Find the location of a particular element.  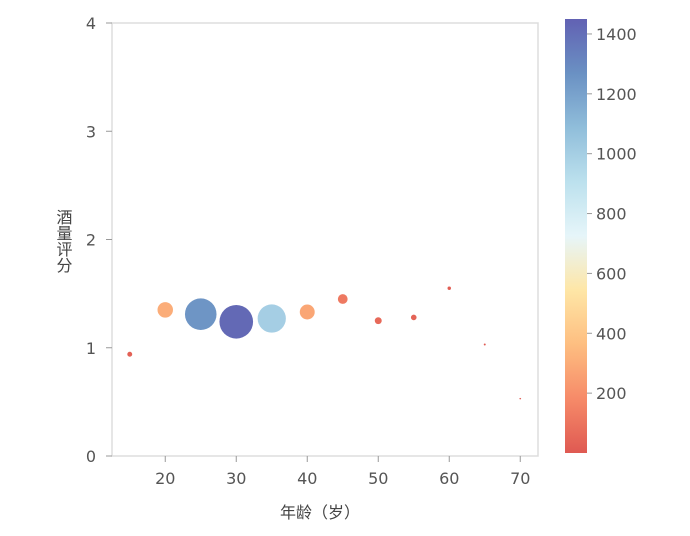

y-tick-label: 0 is located at coordinates (91, 456).